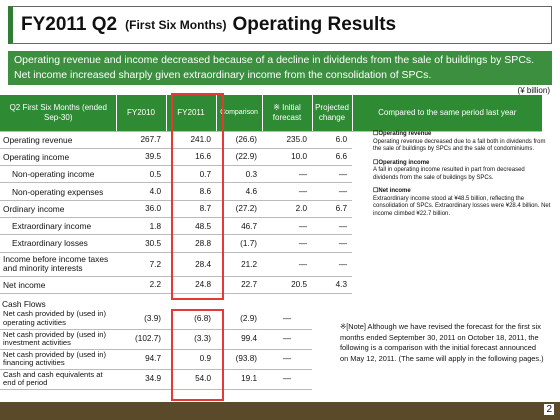  I want to click on page-title-end: Operating Results, so click(314, 24).